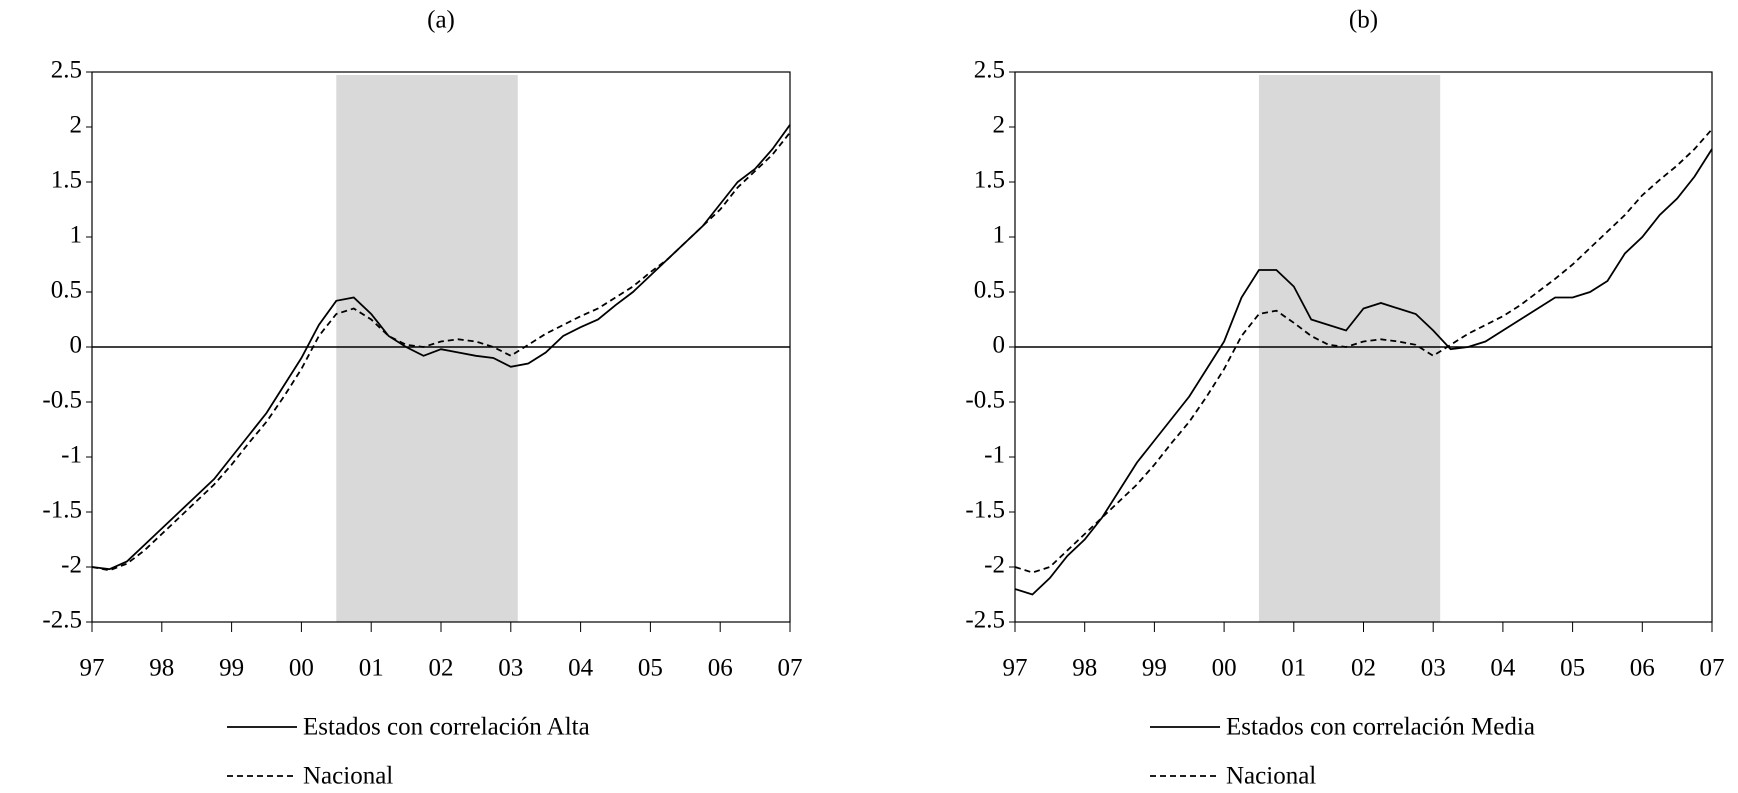  Describe the element at coordinates (441, 20) in the screenshot. I see `panel-title: (a)` at that location.